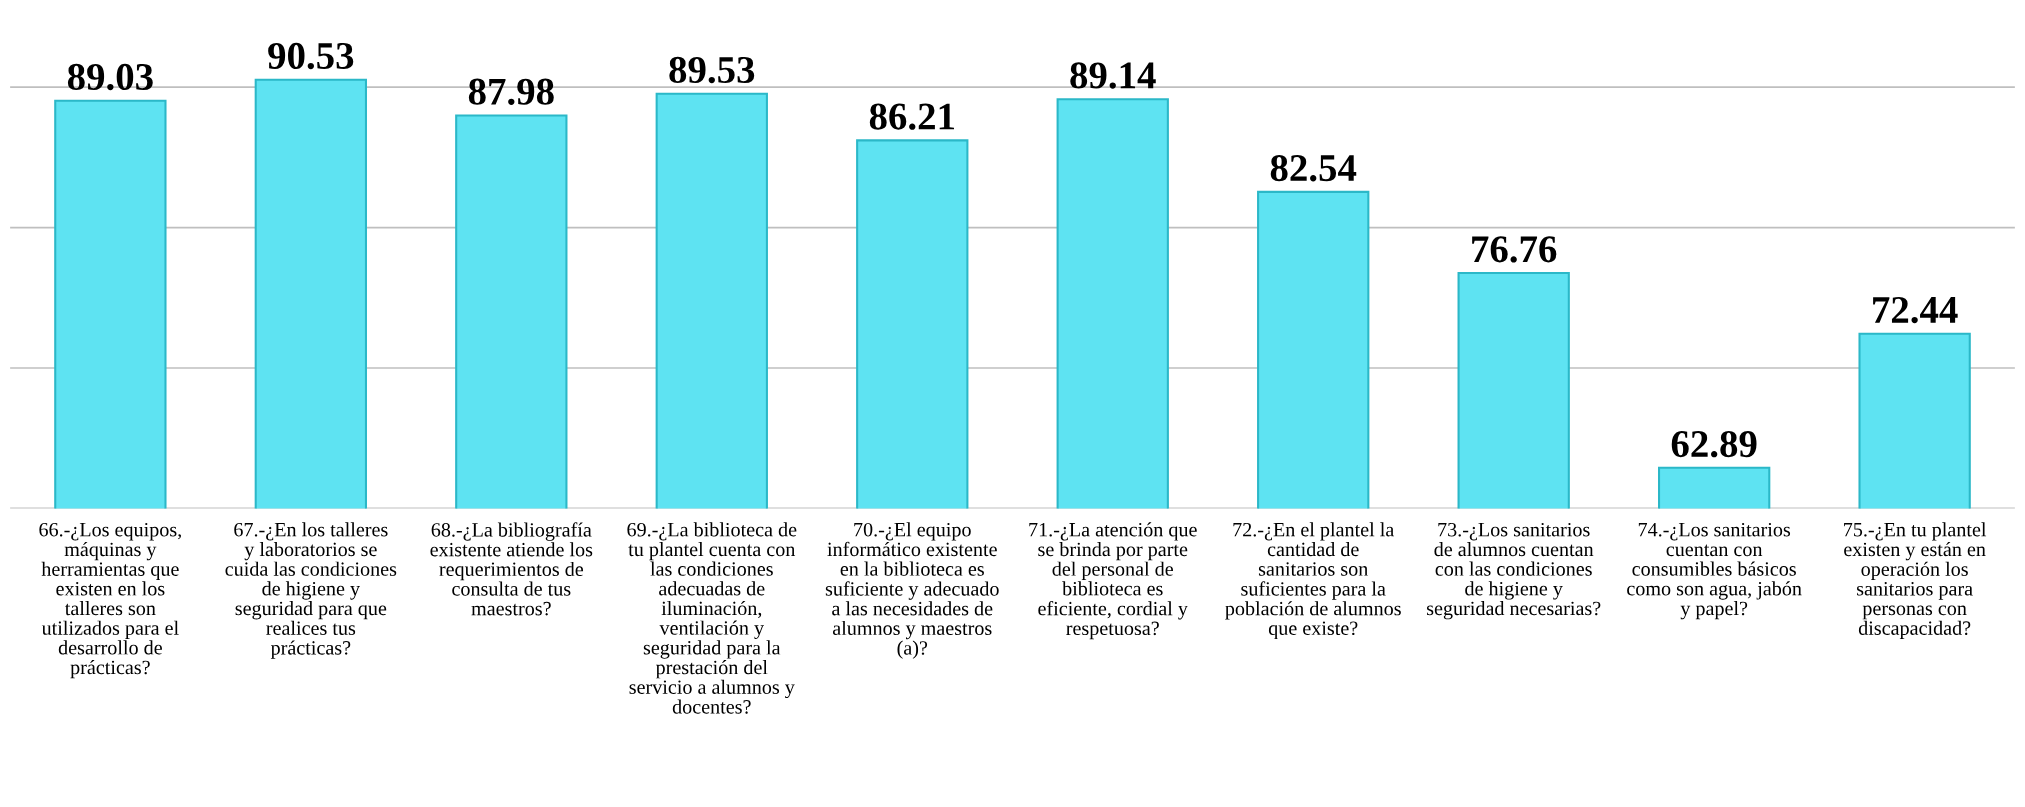 The height and width of the screenshot is (807, 2025). I want to click on x-tick-label: 72.-¿En el plantel la cantidad de sanitarios son suficientes para la población de alumnos que existe?, so click(1313, 581).